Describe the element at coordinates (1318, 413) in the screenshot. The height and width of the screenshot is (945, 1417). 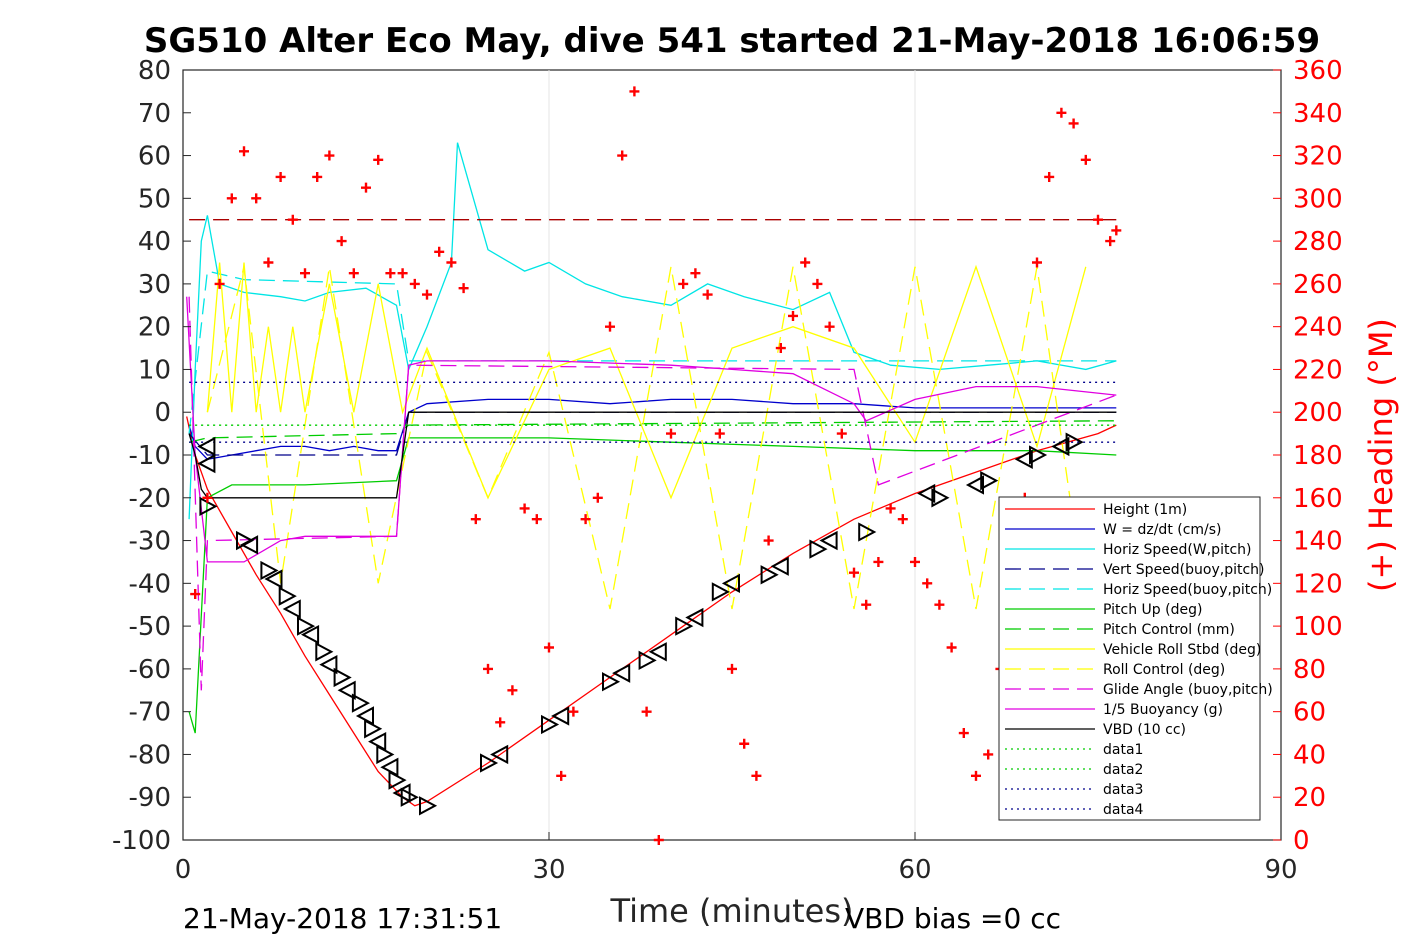
I see `y-right-tick-label: 200` at that location.